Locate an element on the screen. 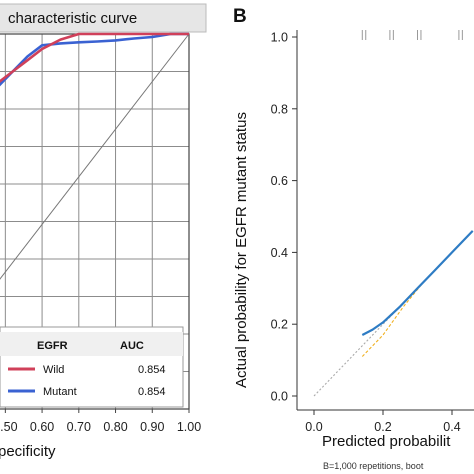 This screenshot has width=474, height=474. legend-label-wild: Wild is located at coordinates (53, 370).